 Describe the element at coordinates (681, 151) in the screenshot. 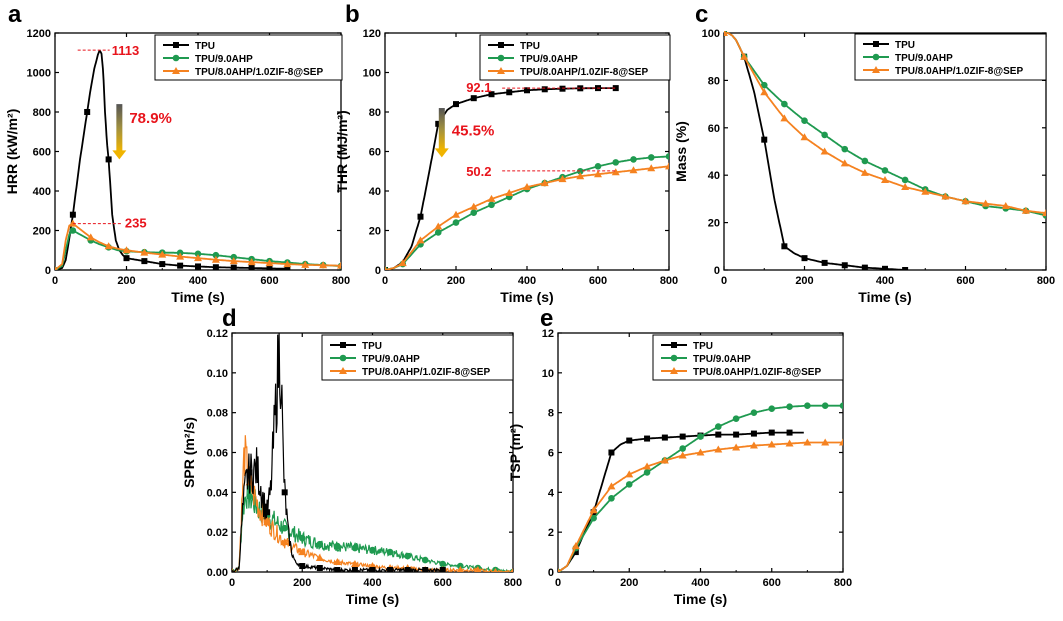

I see `y-axis-title: Mass (%)` at that location.